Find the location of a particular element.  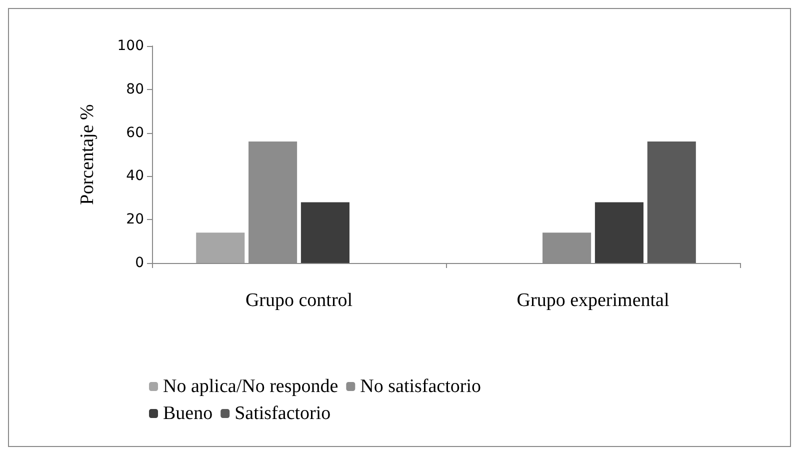

legend-label: Satisfactorio is located at coordinates (282, 413).